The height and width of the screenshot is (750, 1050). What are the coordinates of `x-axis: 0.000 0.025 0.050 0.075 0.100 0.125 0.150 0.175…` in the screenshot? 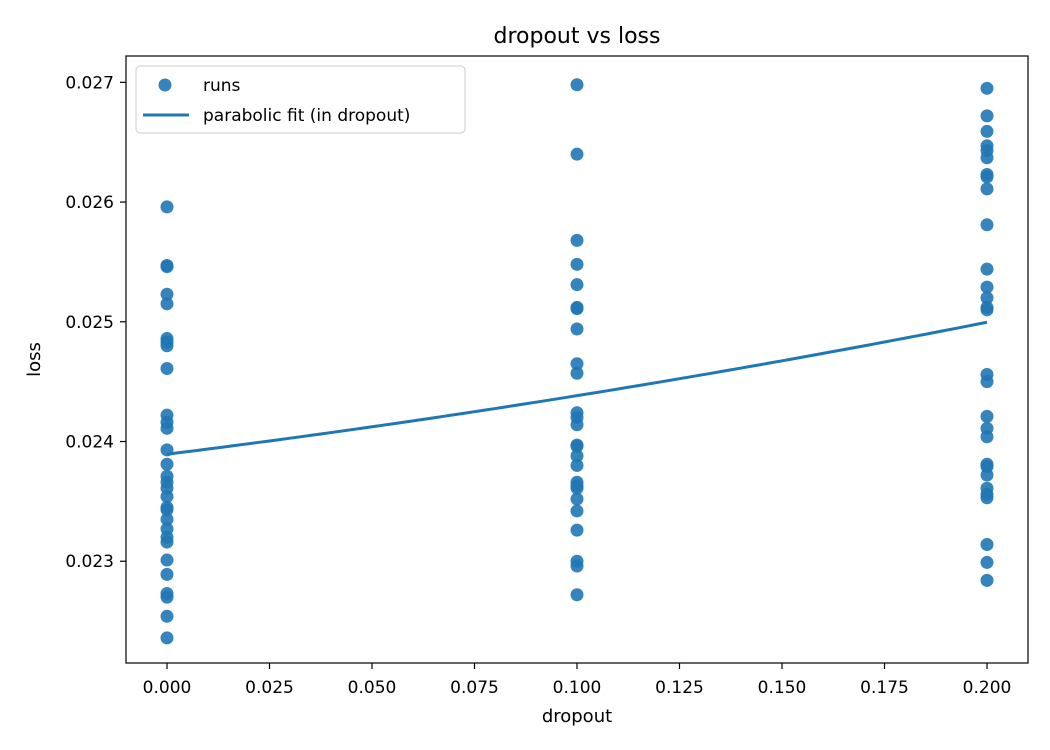 It's located at (577, 680).